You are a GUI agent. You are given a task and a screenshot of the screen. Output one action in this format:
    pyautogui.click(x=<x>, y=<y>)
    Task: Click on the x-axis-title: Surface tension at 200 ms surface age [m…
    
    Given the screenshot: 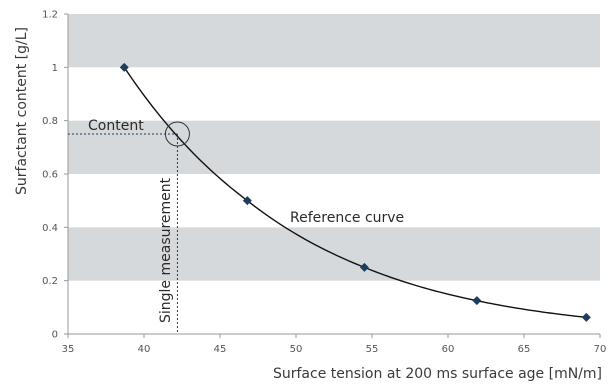 What is the action you would take?
    pyautogui.click(x=437, y=374)
    